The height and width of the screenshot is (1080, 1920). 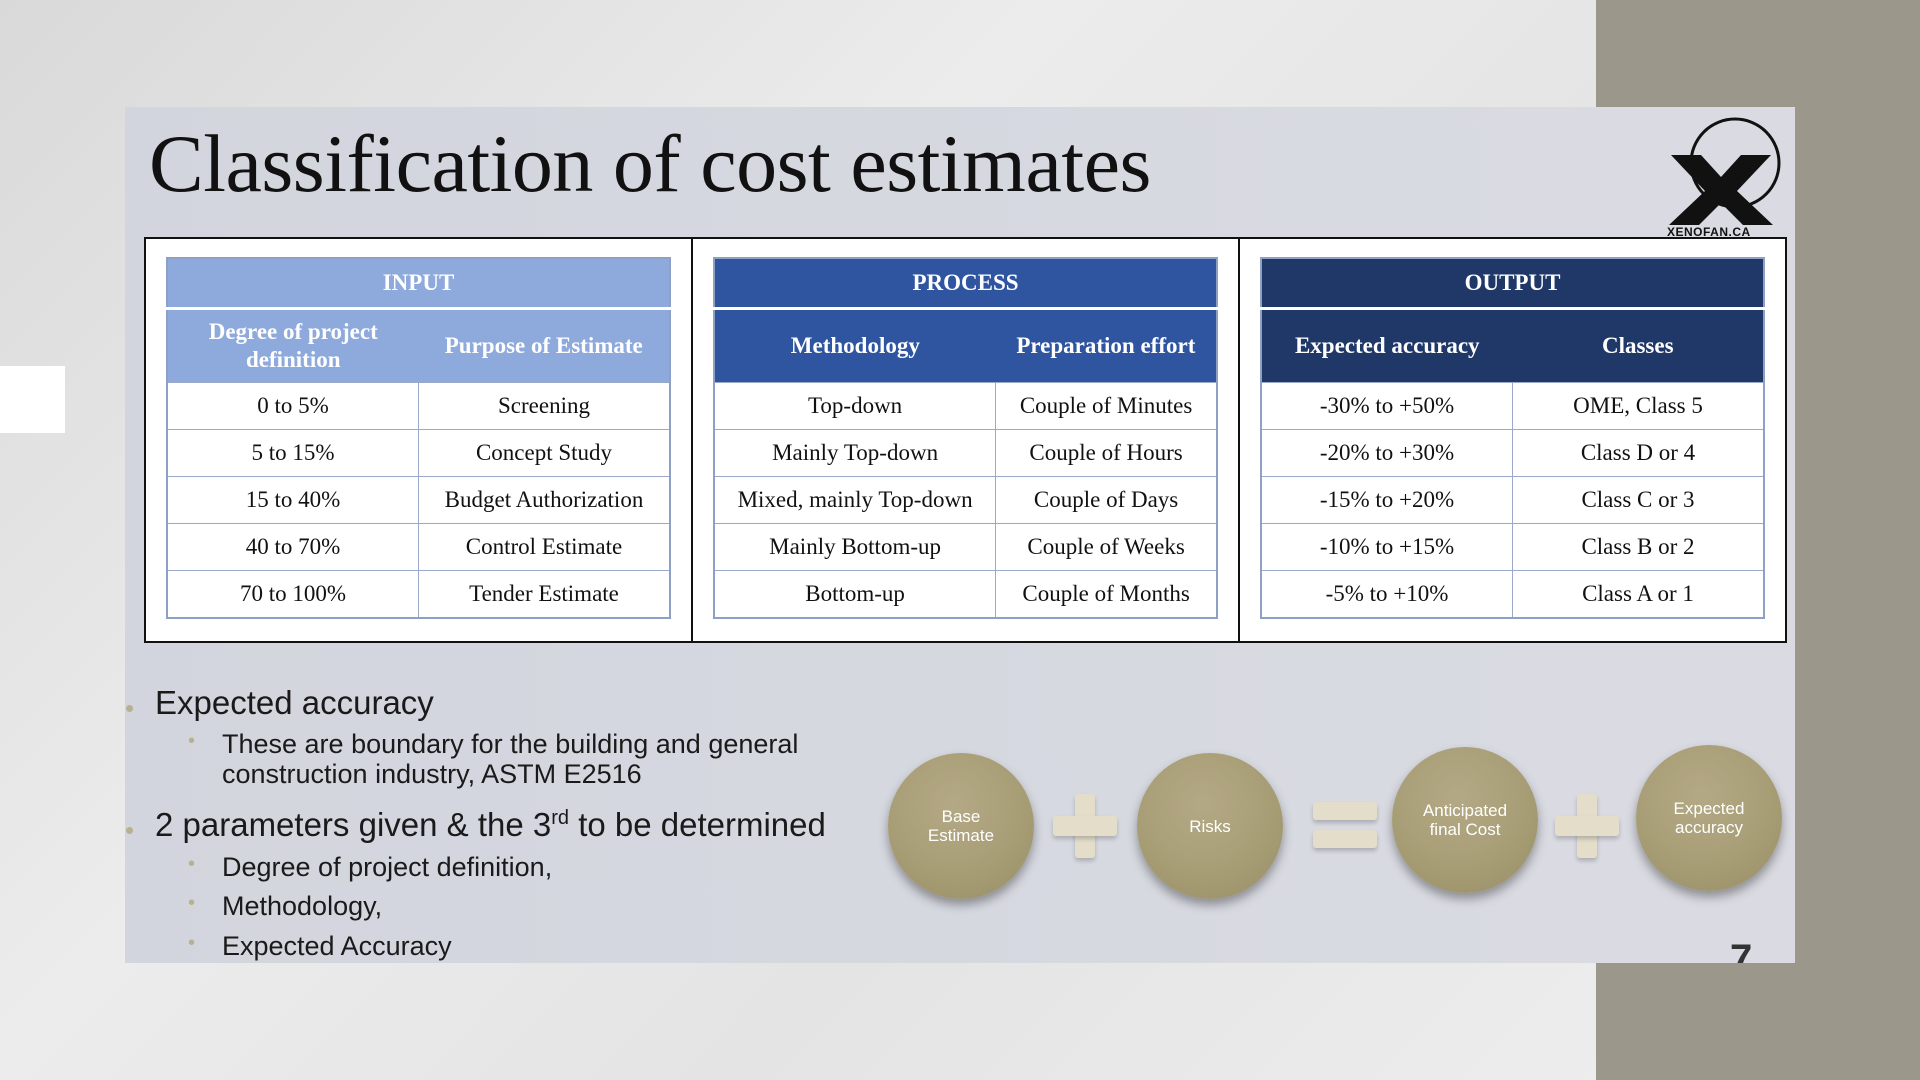 I want to click on table-cell: 15 to 40%, so click(x=292, y=500).